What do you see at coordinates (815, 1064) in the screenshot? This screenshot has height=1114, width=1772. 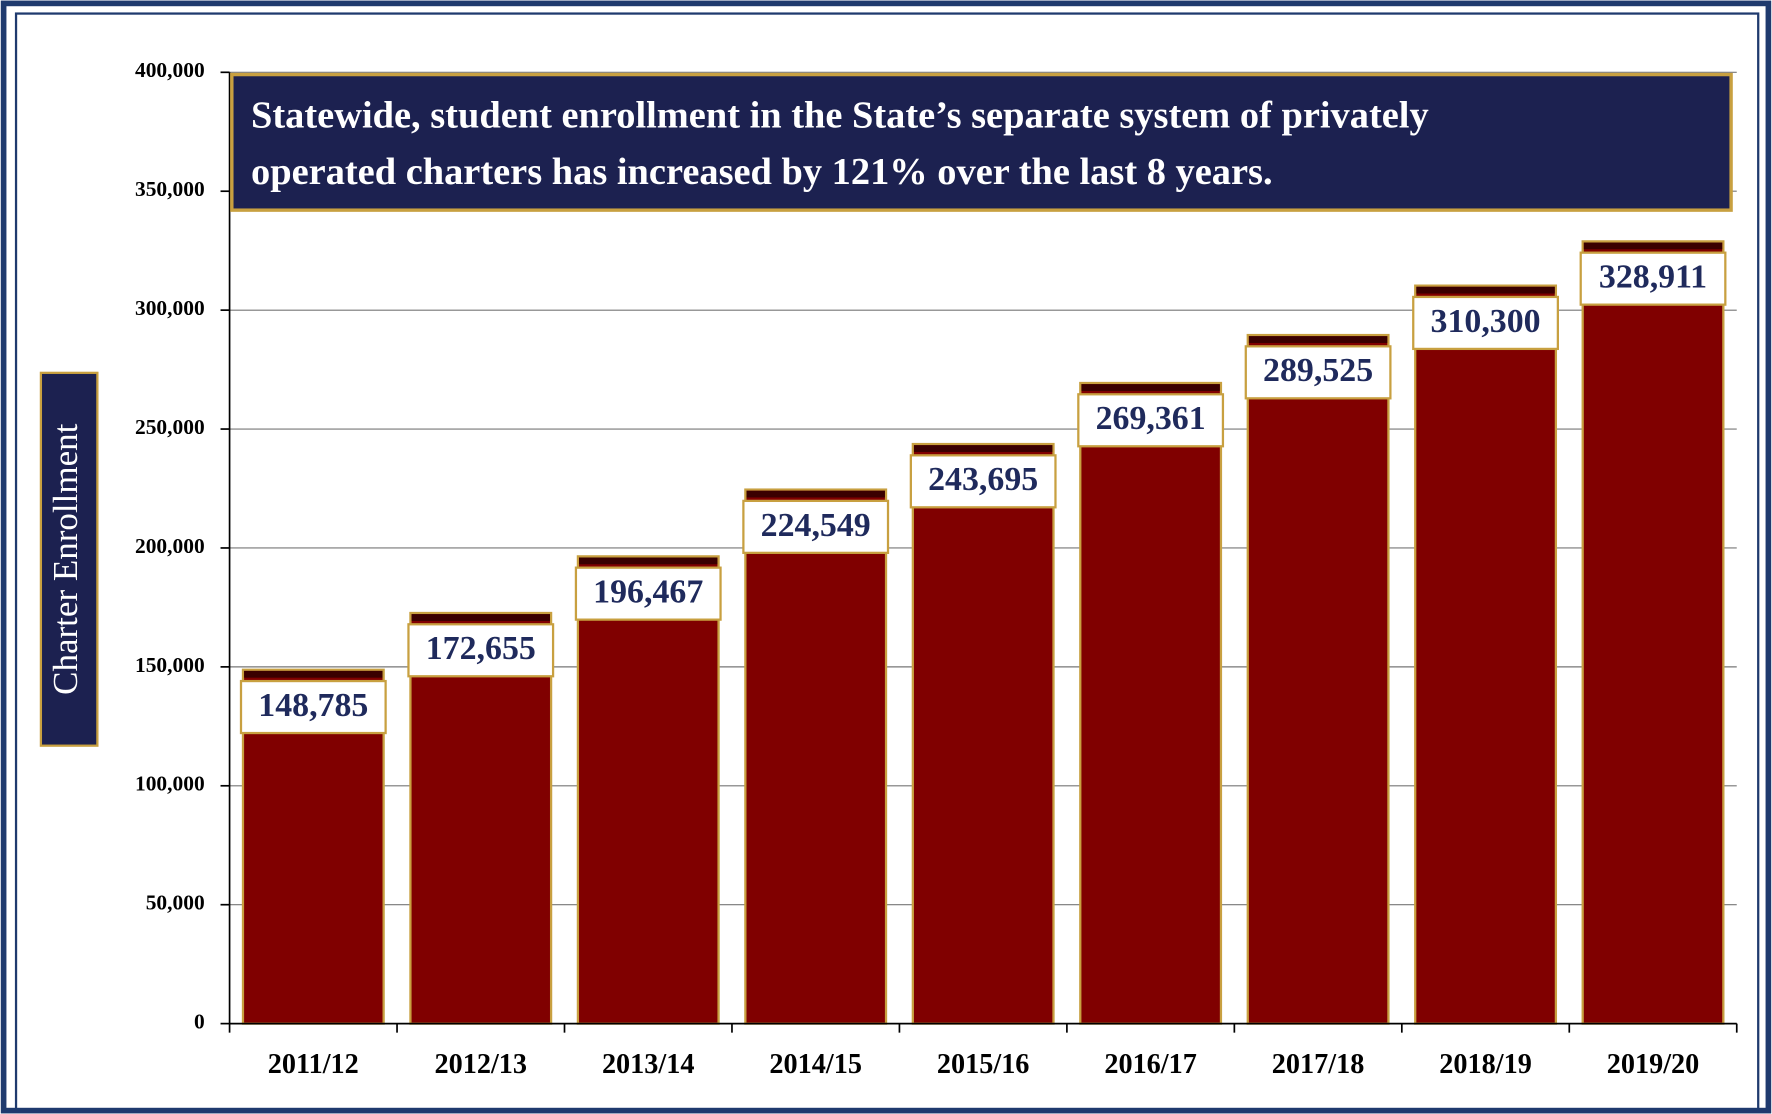 I see `x-tick-label: 2014/15` at bounding box center [815, 1064].